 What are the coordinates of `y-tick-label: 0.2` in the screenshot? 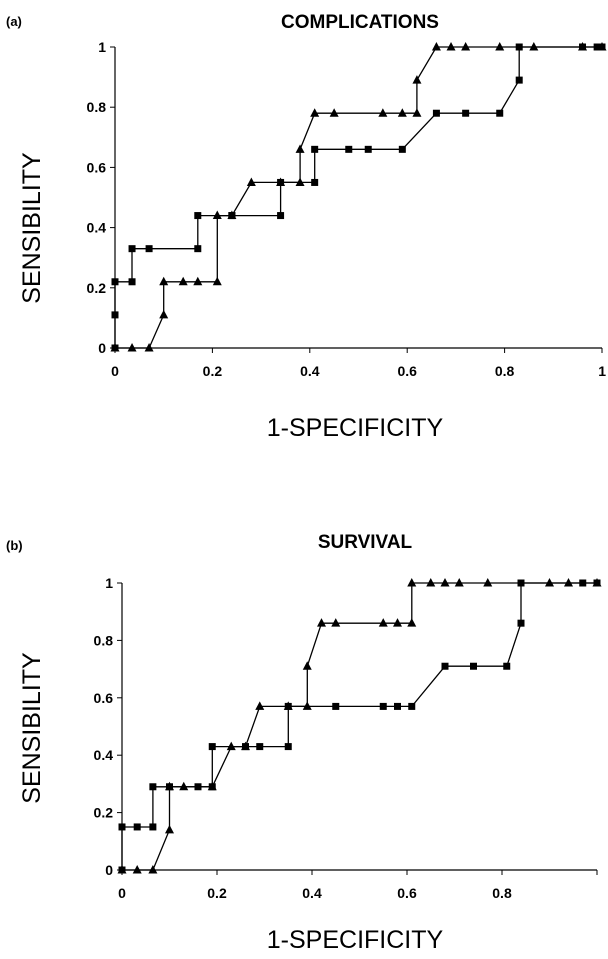 It's located at (97, 288).